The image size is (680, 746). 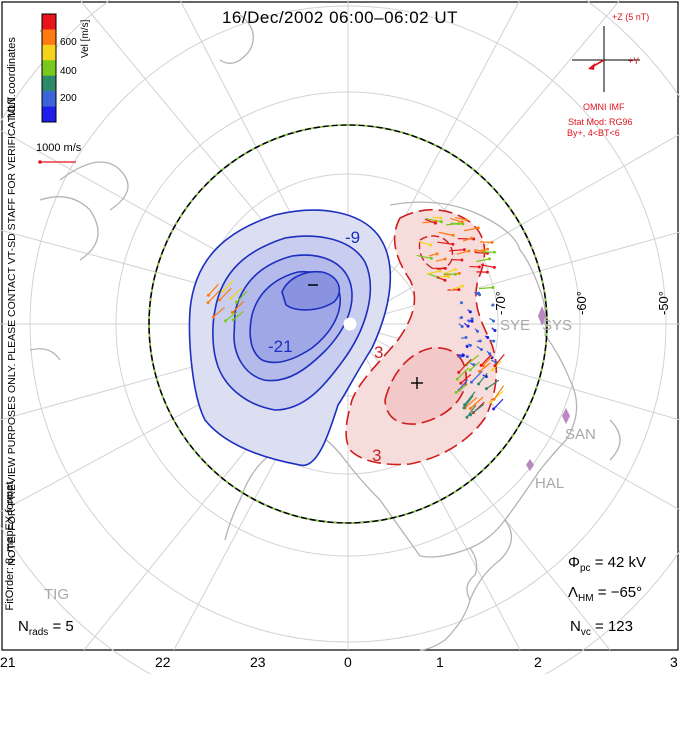 What do you see at coordinates (600, 122) in the screenshot?
I see `stat-model: Stat Mod: RG96` at bounding box center [600, 122].